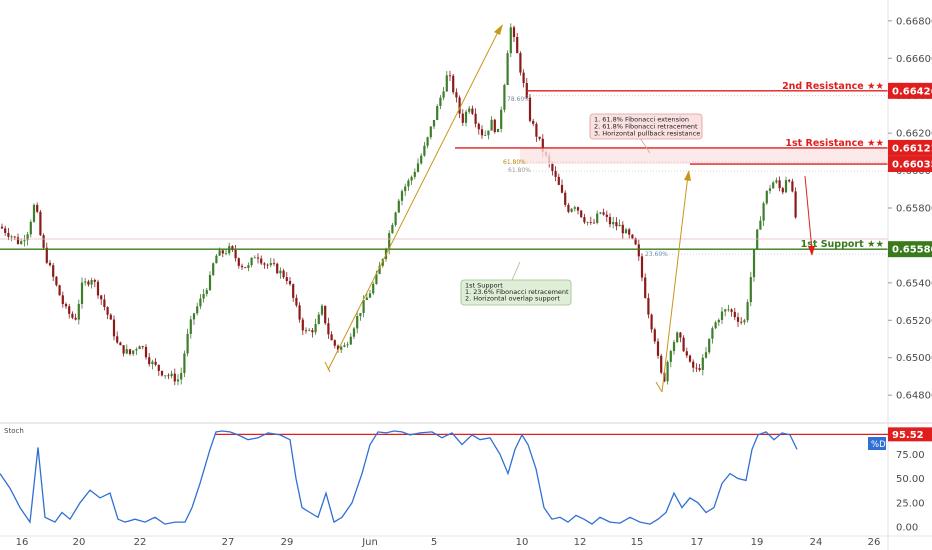 This screenshot has width=932, height=550. Describe the element at coordinates (704, 156) in the screenshot. I see `resistance-zone` at that location.